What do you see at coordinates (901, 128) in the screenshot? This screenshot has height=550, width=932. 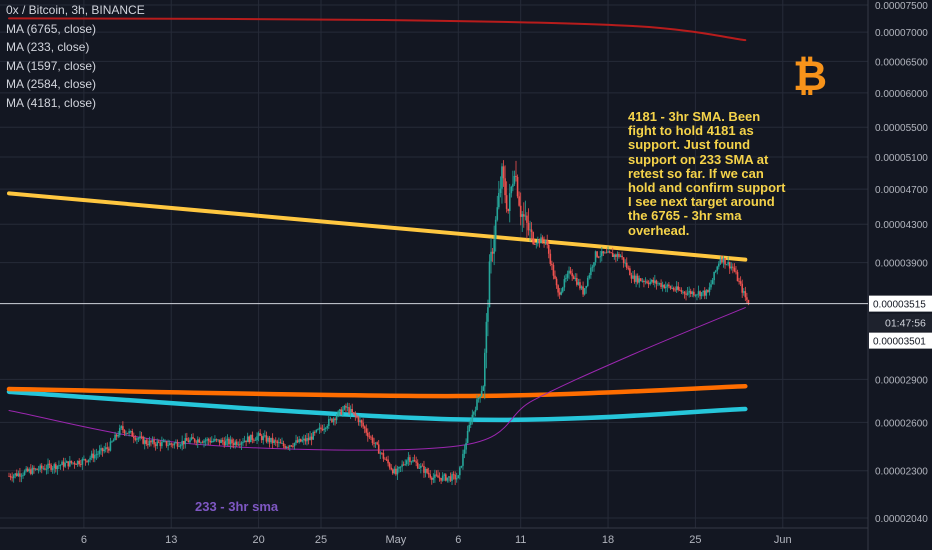 I see `price-tick-label: 0.00005500` at bounding box center [901, 128].